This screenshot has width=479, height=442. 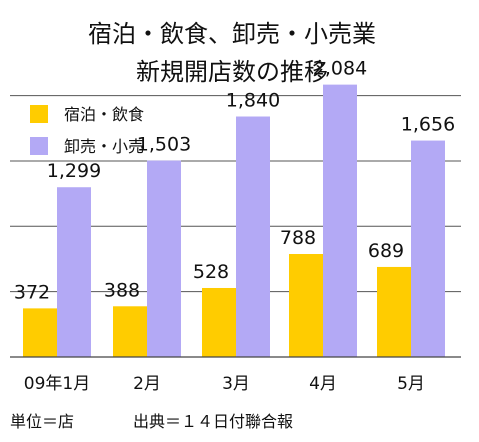 I want to click on data-label: 689, so click(x=386, y=251).